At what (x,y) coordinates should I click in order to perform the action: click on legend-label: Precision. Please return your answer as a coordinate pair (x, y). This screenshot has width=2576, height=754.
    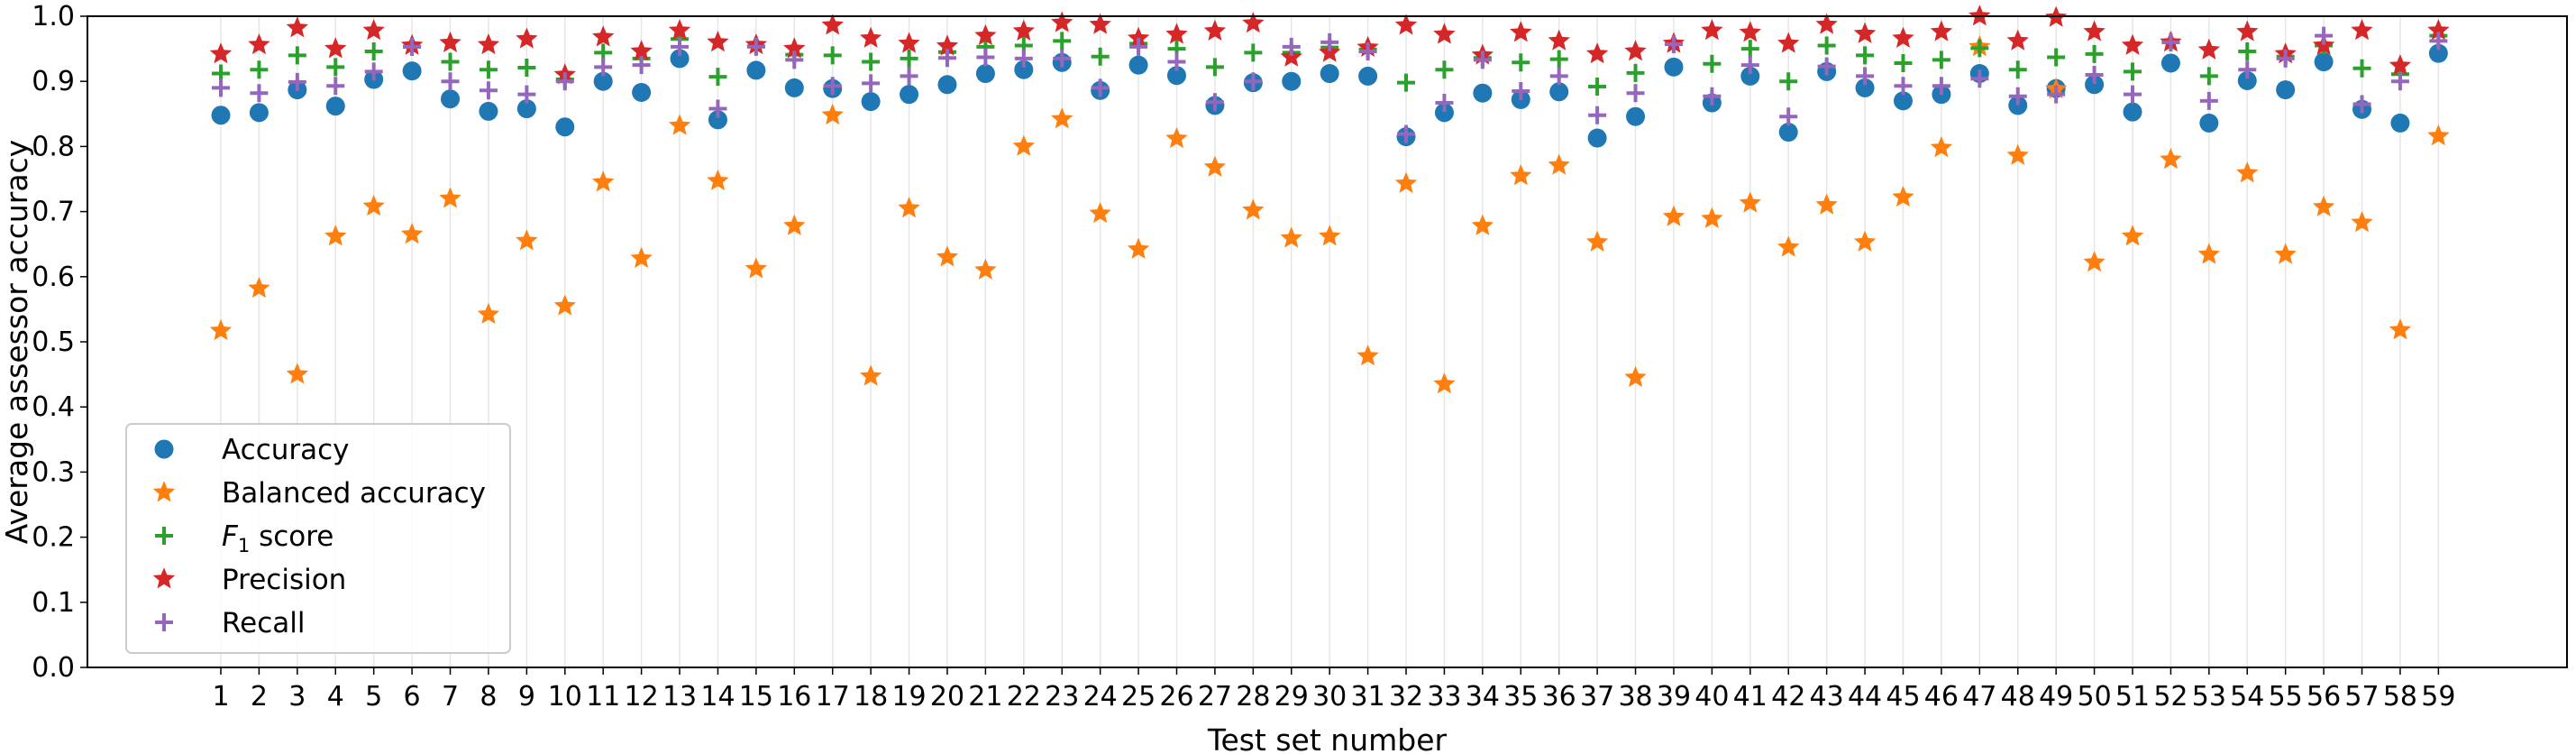
    Looking at the image, I should click on (284, 580).